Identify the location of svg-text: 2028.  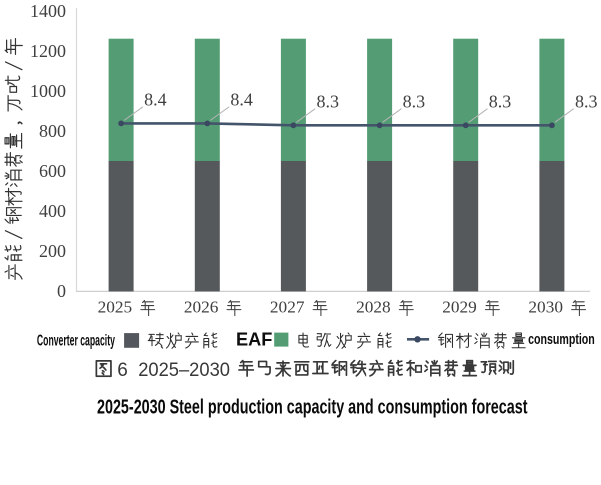
(373, 307).